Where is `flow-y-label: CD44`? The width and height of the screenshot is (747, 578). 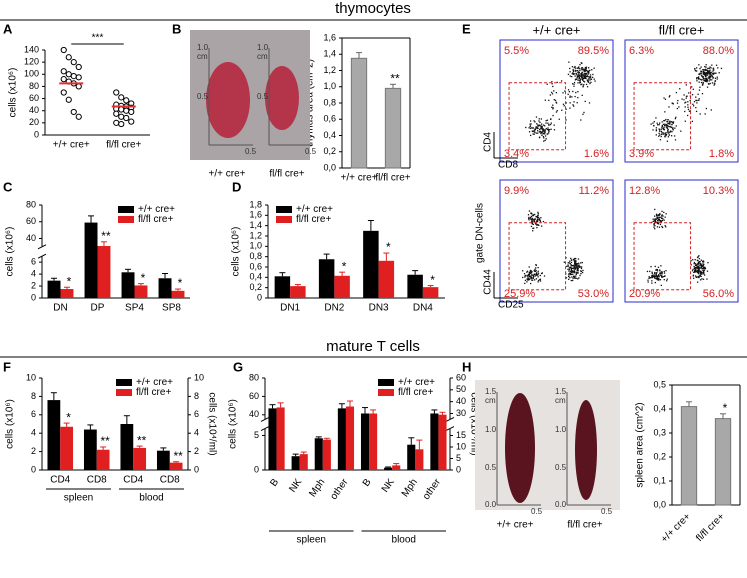
flow-y-label: CD44 is located at coordinates (488, 282).